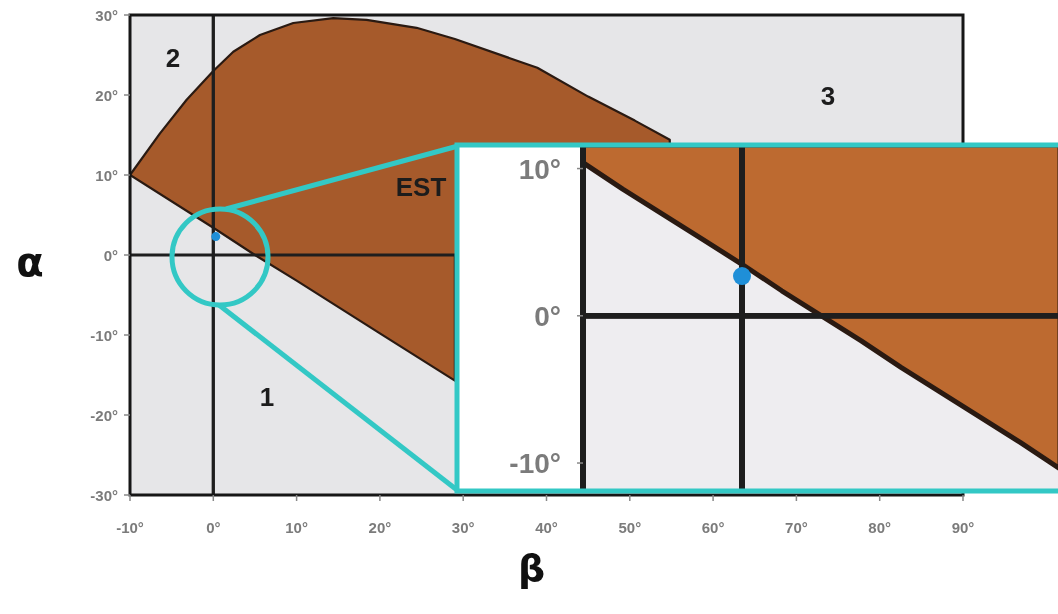 The height and width of the screenshot is (614, 1058). Describe the element at coordinates (880, 527) in the screenshot. I see `x-tick-label: 80°` at that location.